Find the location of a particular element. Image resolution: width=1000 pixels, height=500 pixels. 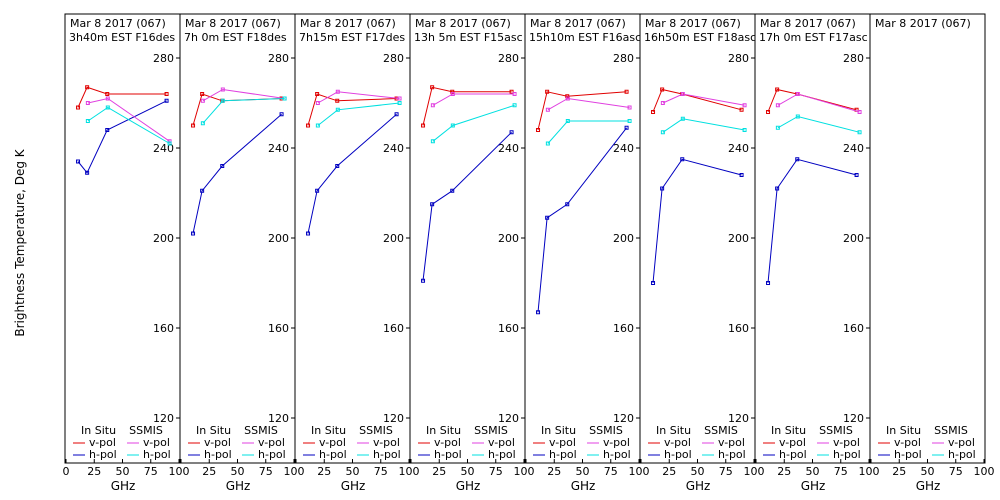

legend-label-ssmis-v-2: v-pol is located at coordinates (386, 442).